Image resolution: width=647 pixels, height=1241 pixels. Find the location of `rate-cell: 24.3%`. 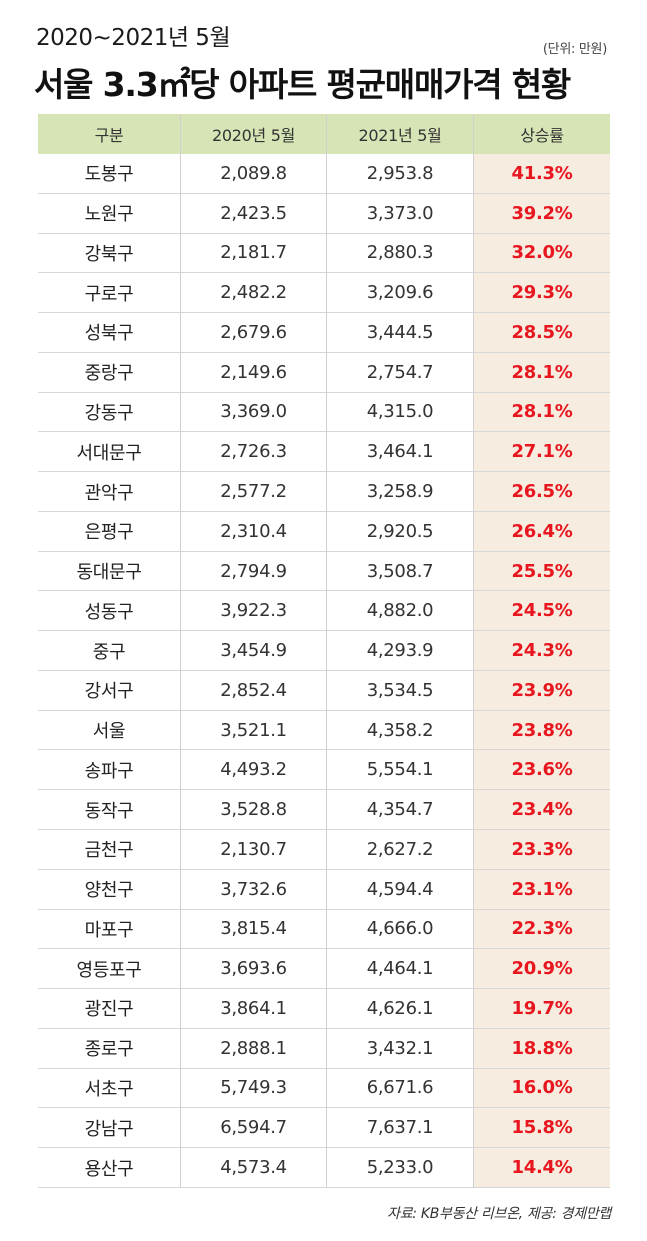

rate-cell: 24.3% is located at coordinates (541, 650).